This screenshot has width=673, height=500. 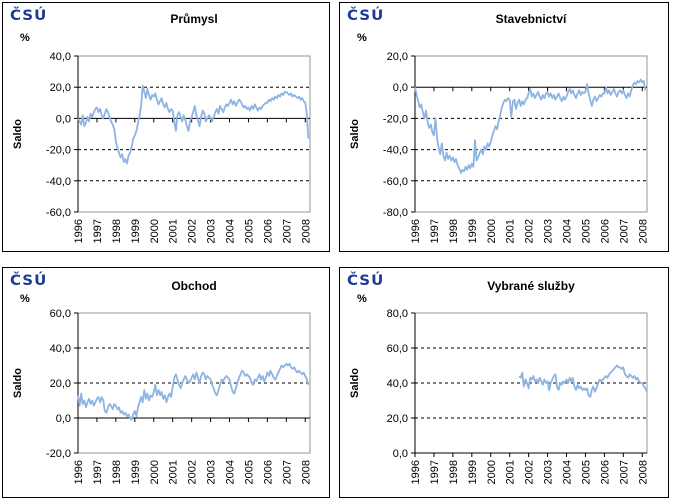 What do you see at coordinates (194, 286) in the screenshot?
I see `chart-title: Obchod` at bounding box center [194, 286].